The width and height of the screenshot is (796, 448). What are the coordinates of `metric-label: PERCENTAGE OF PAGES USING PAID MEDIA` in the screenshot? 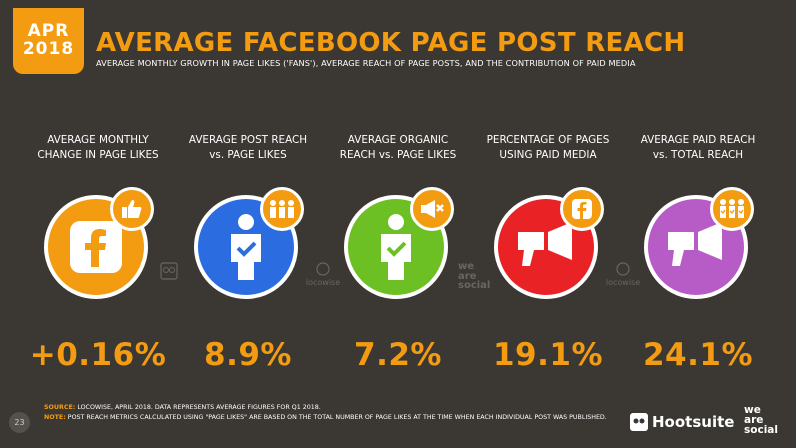 It's located at (548, 150).